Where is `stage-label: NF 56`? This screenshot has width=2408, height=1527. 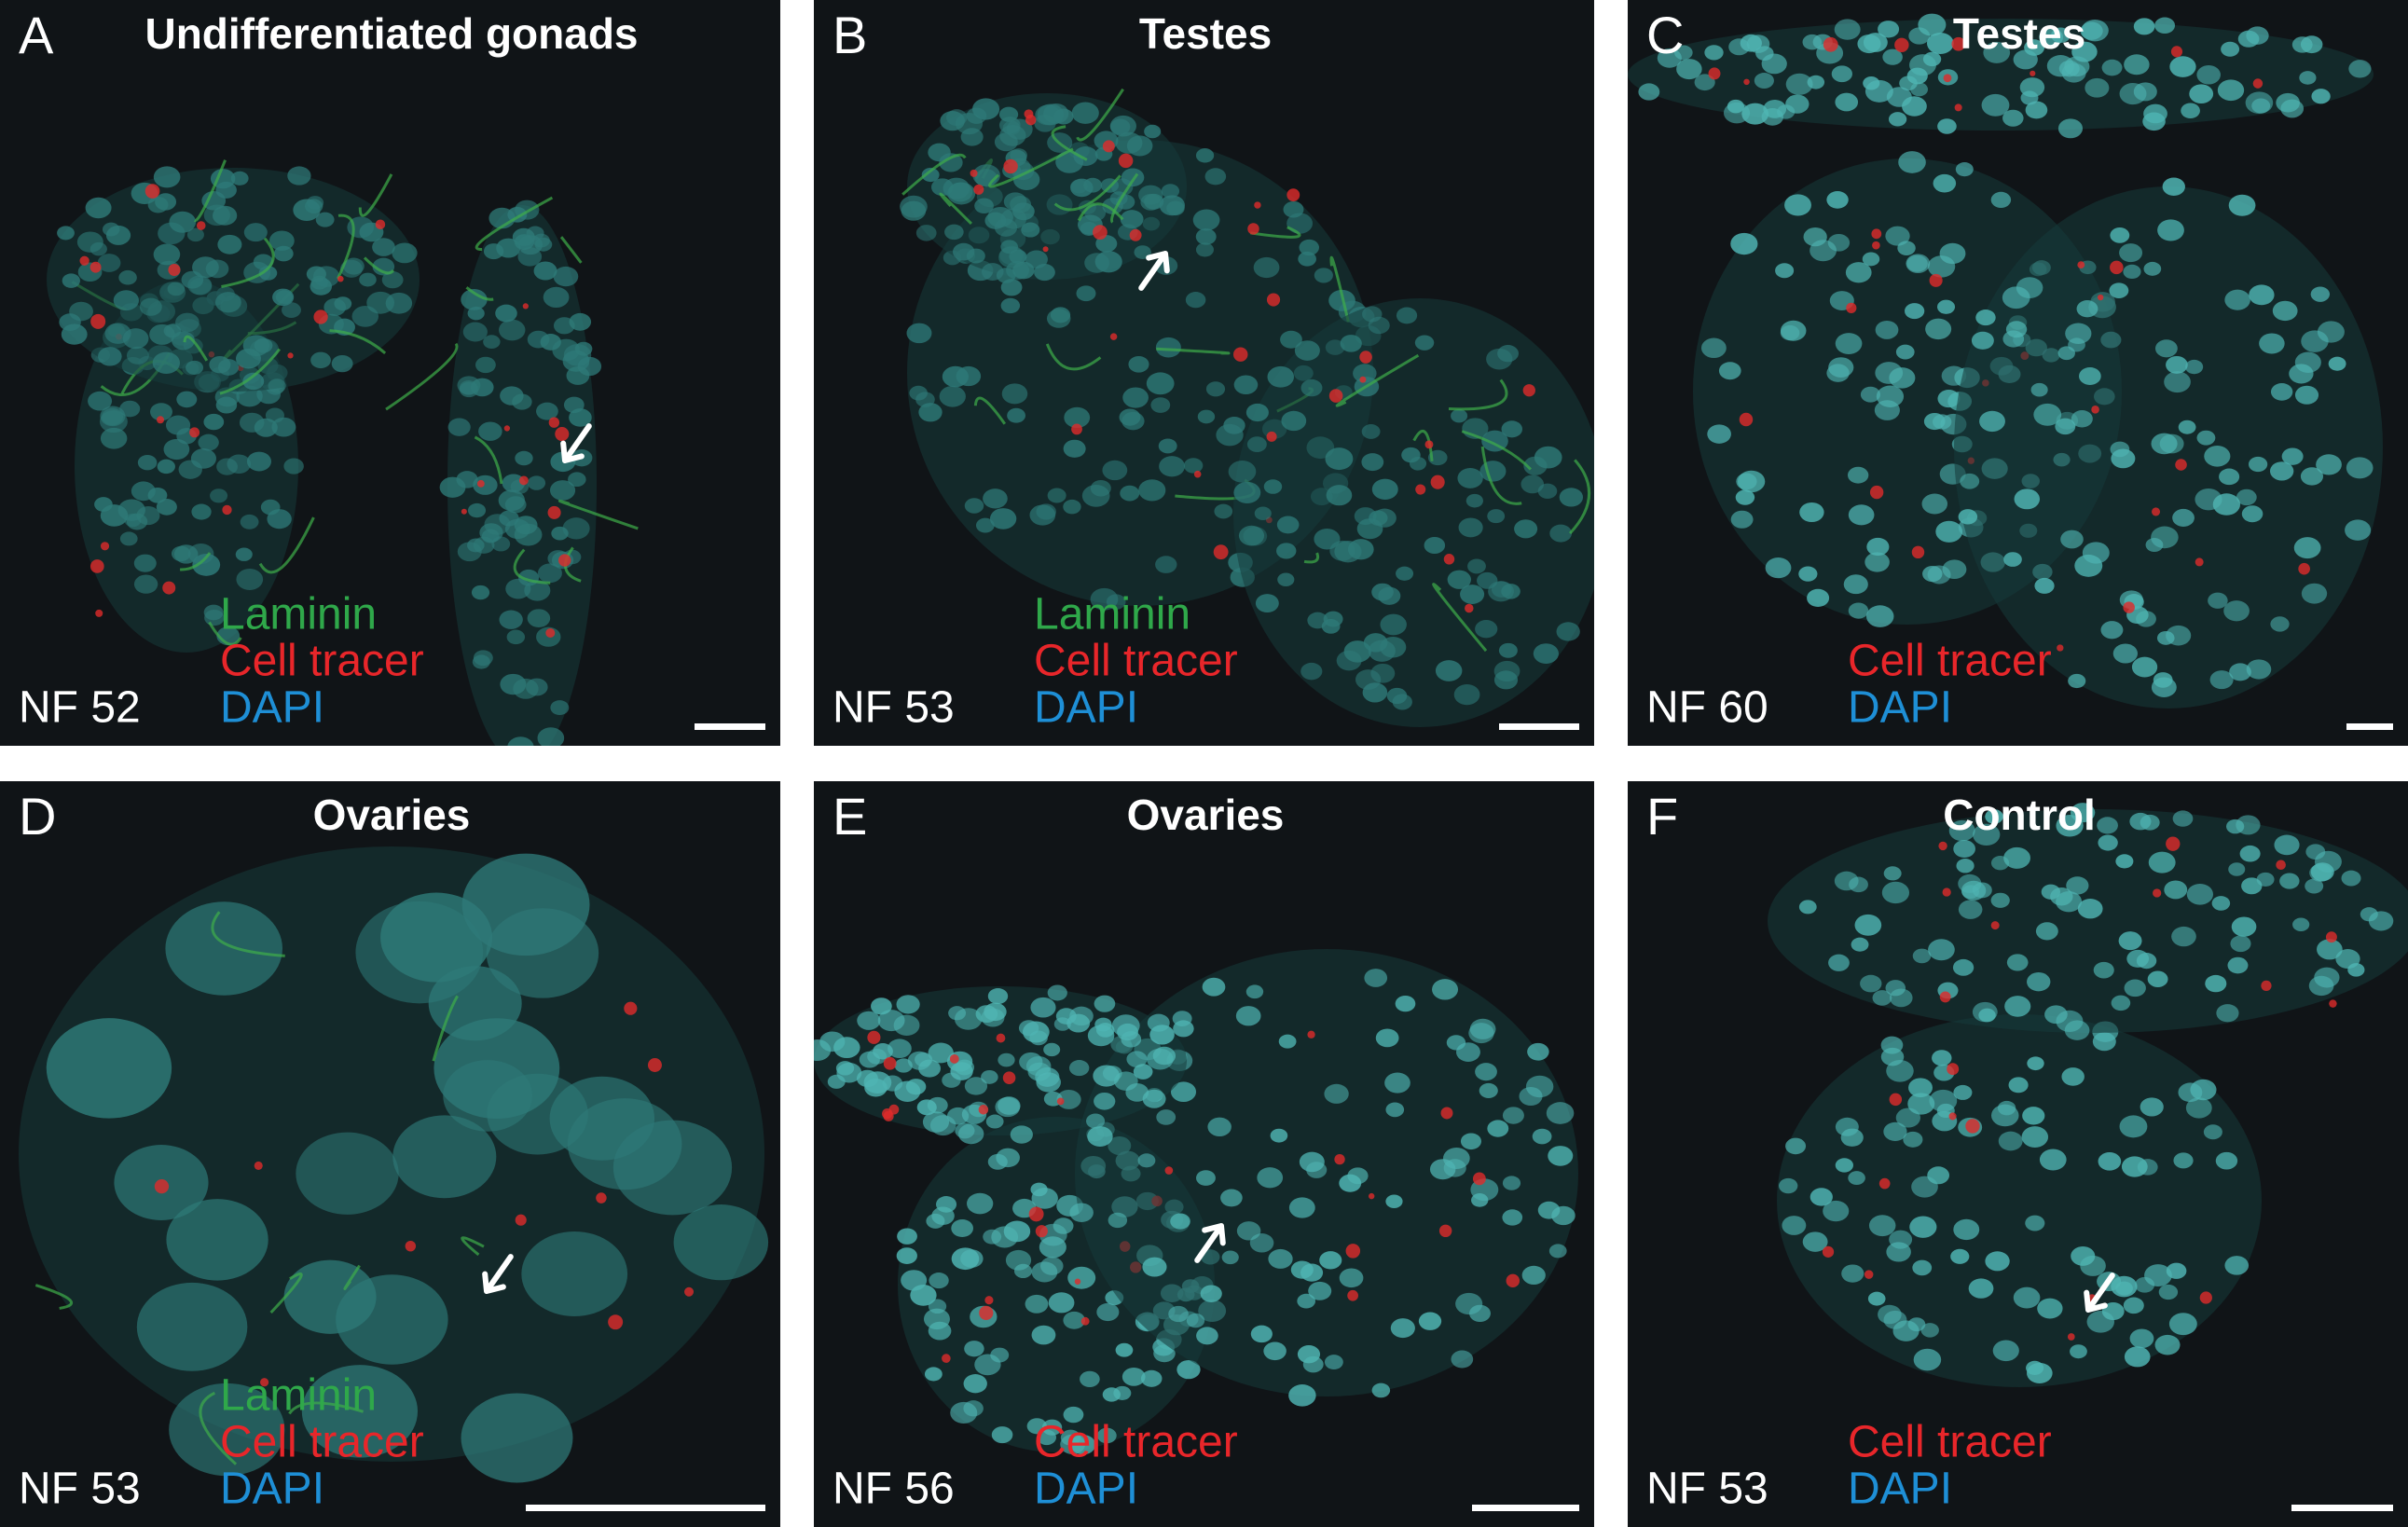
stage-label: NF 56 is located at coordinates (893, 1489).